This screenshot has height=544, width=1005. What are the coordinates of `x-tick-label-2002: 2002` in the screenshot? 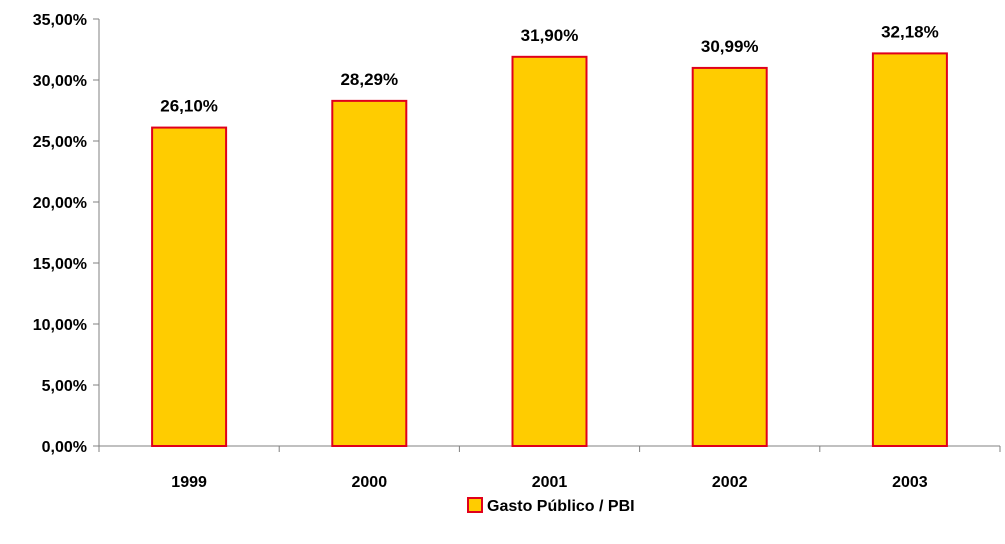 It's located at (730, 482).